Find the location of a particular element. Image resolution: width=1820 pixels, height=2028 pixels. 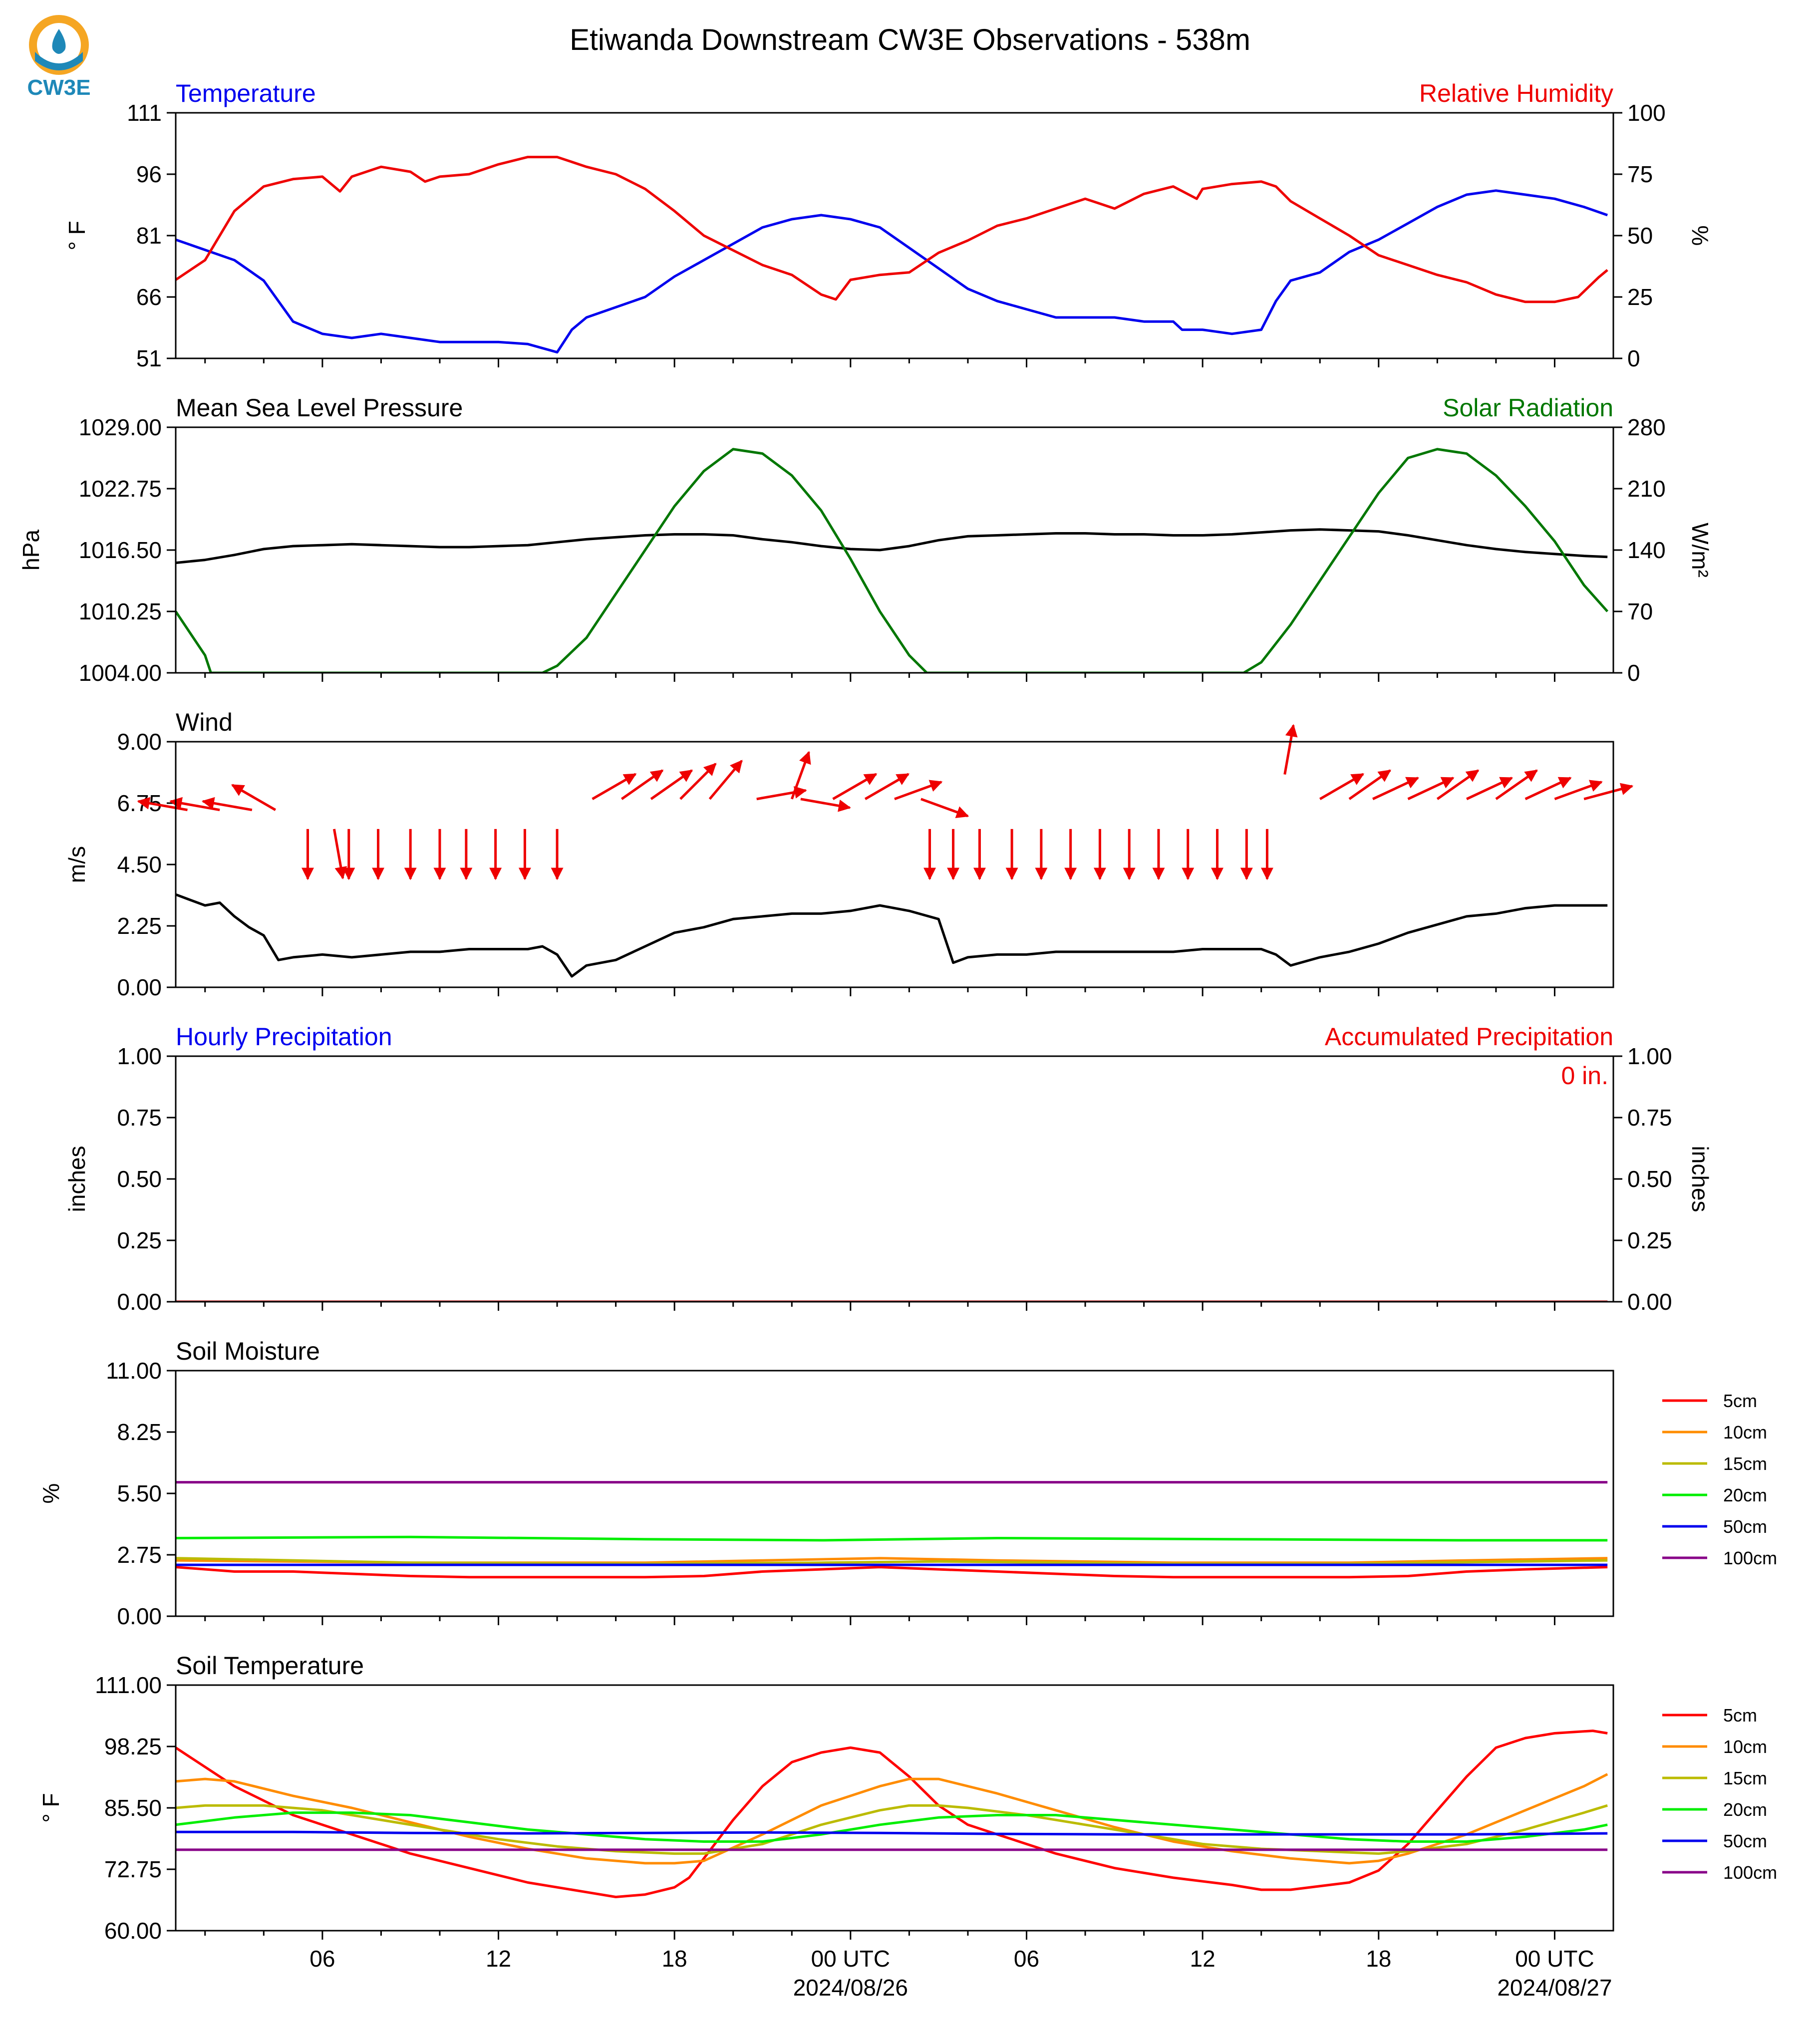

y-tick-label-left: 1022.75 is located at coordinates (120, 489).